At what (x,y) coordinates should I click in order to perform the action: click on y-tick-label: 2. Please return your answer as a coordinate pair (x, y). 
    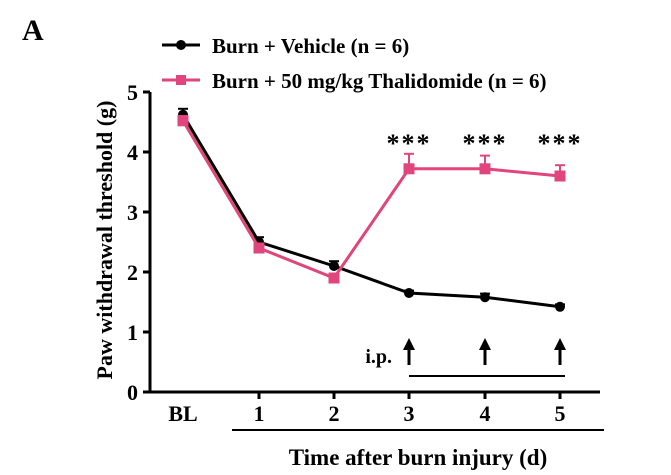
    Looking at the image, I should click on (132, 272).